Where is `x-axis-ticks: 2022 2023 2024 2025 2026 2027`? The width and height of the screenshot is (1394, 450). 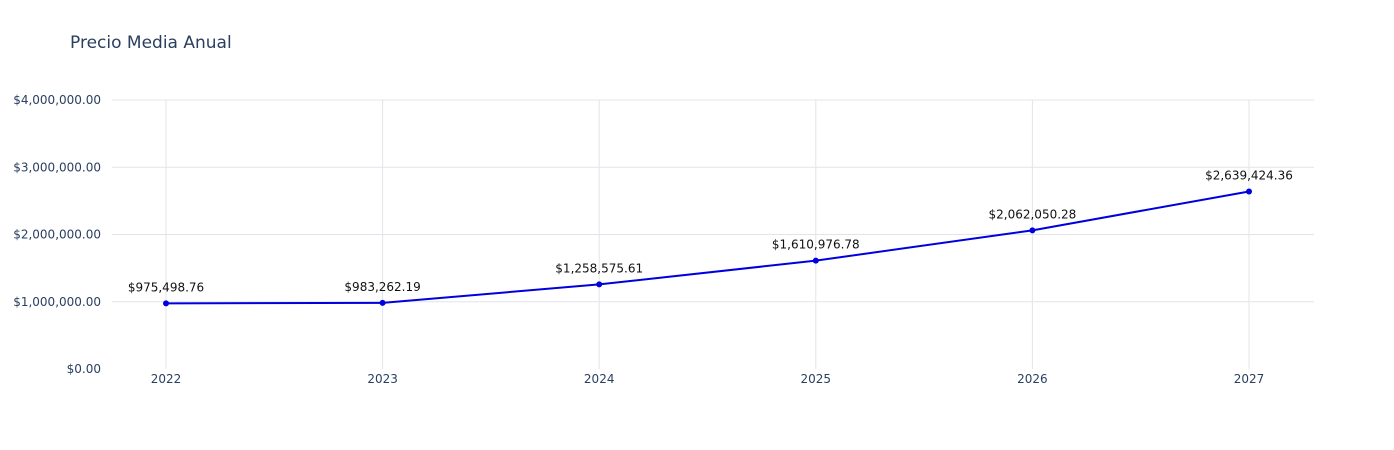 x-axis-ticks: 2022 2023 2024 2025 2026 2027 is located at coordinates (708, 379).